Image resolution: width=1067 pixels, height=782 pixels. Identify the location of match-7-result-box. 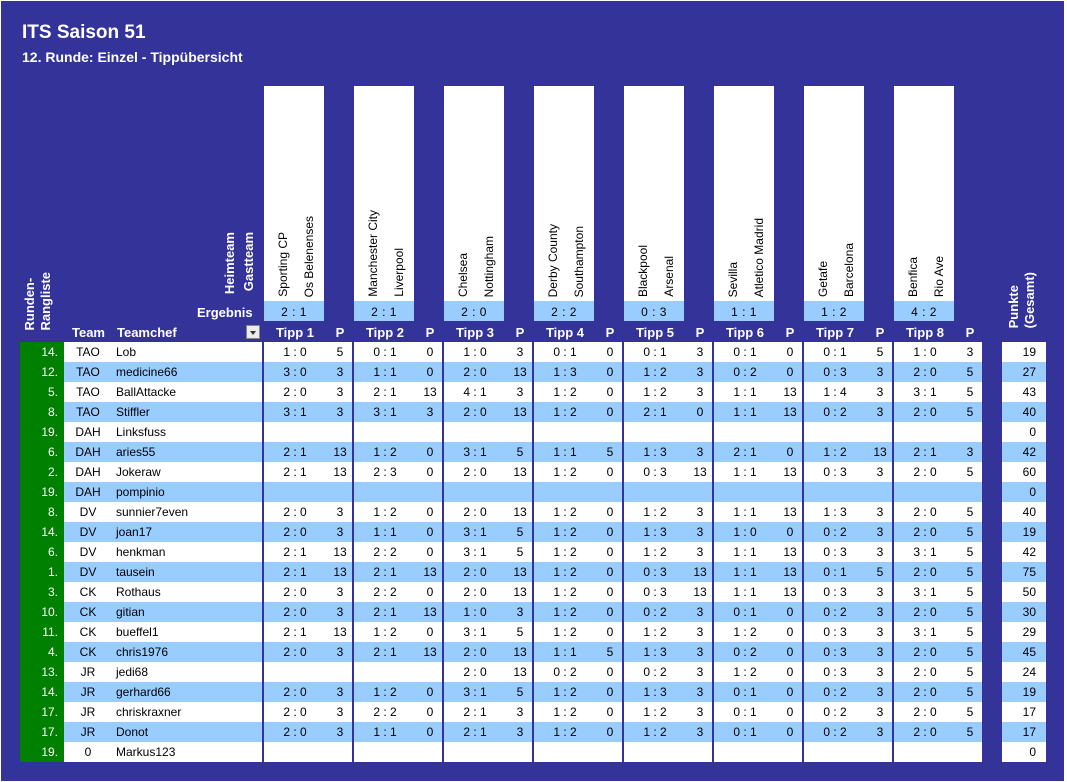
(834, 311).